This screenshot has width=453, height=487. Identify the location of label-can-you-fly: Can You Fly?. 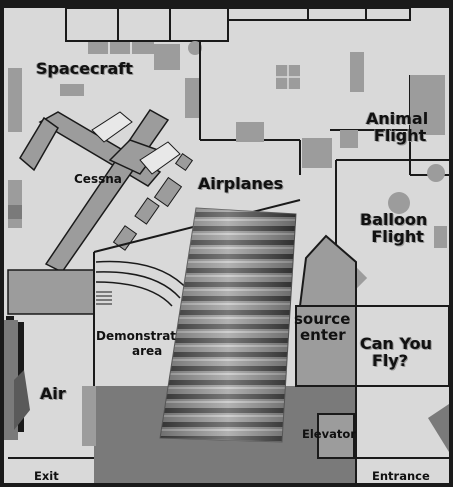
(396, 352).